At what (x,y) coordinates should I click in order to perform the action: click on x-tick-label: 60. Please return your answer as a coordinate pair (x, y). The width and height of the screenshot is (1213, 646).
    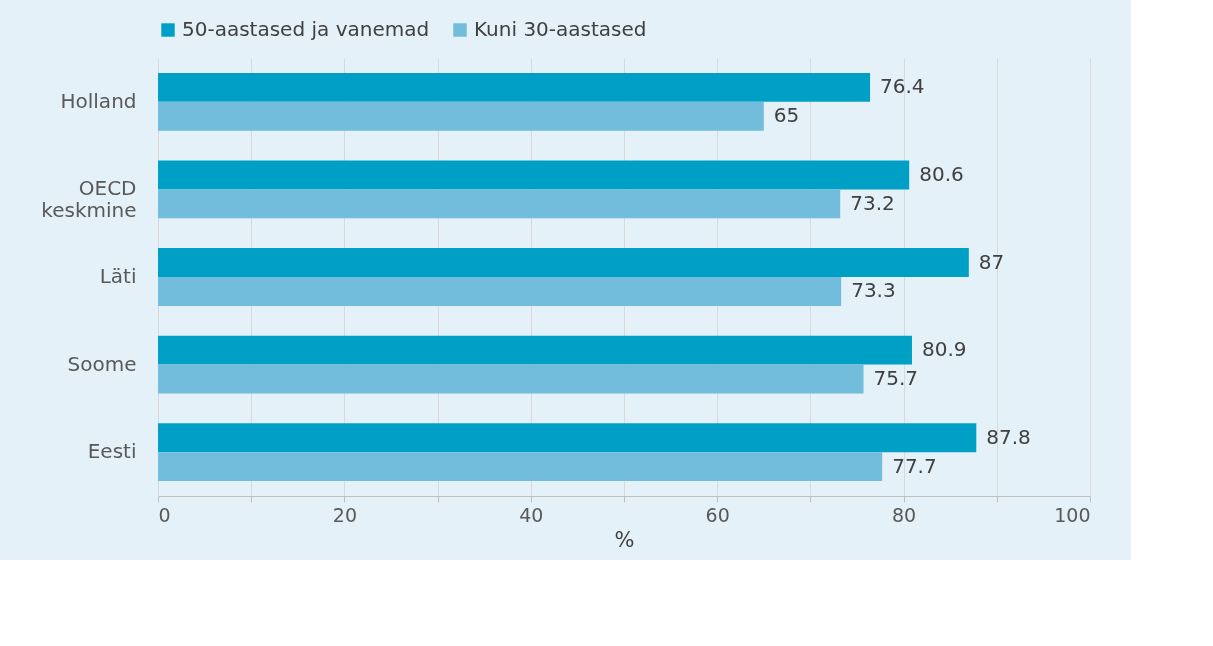
    Looking at the image, I should click on (717, 514).